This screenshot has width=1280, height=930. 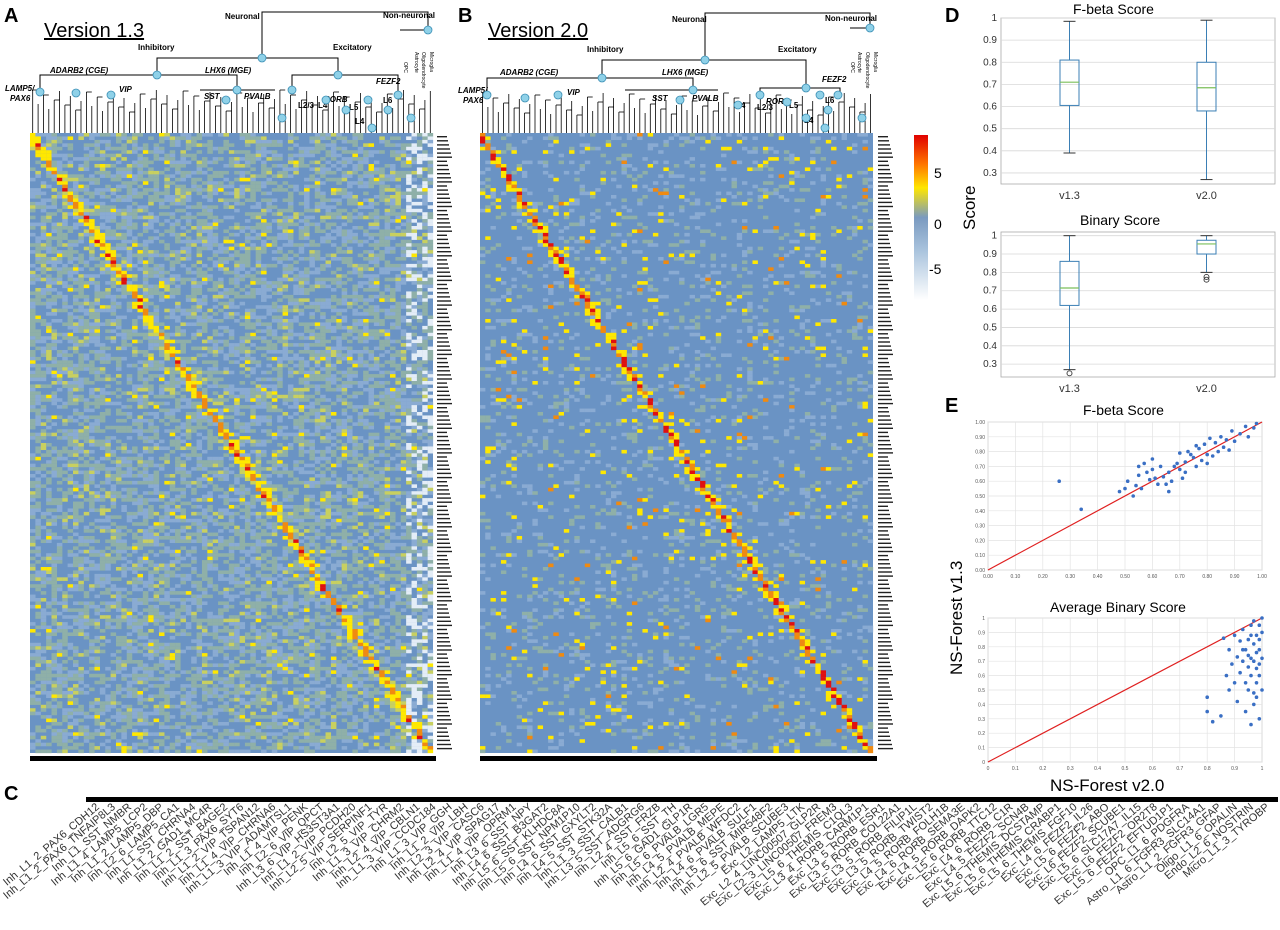 I want to click on tree-branch, so click(x=138, y=83).